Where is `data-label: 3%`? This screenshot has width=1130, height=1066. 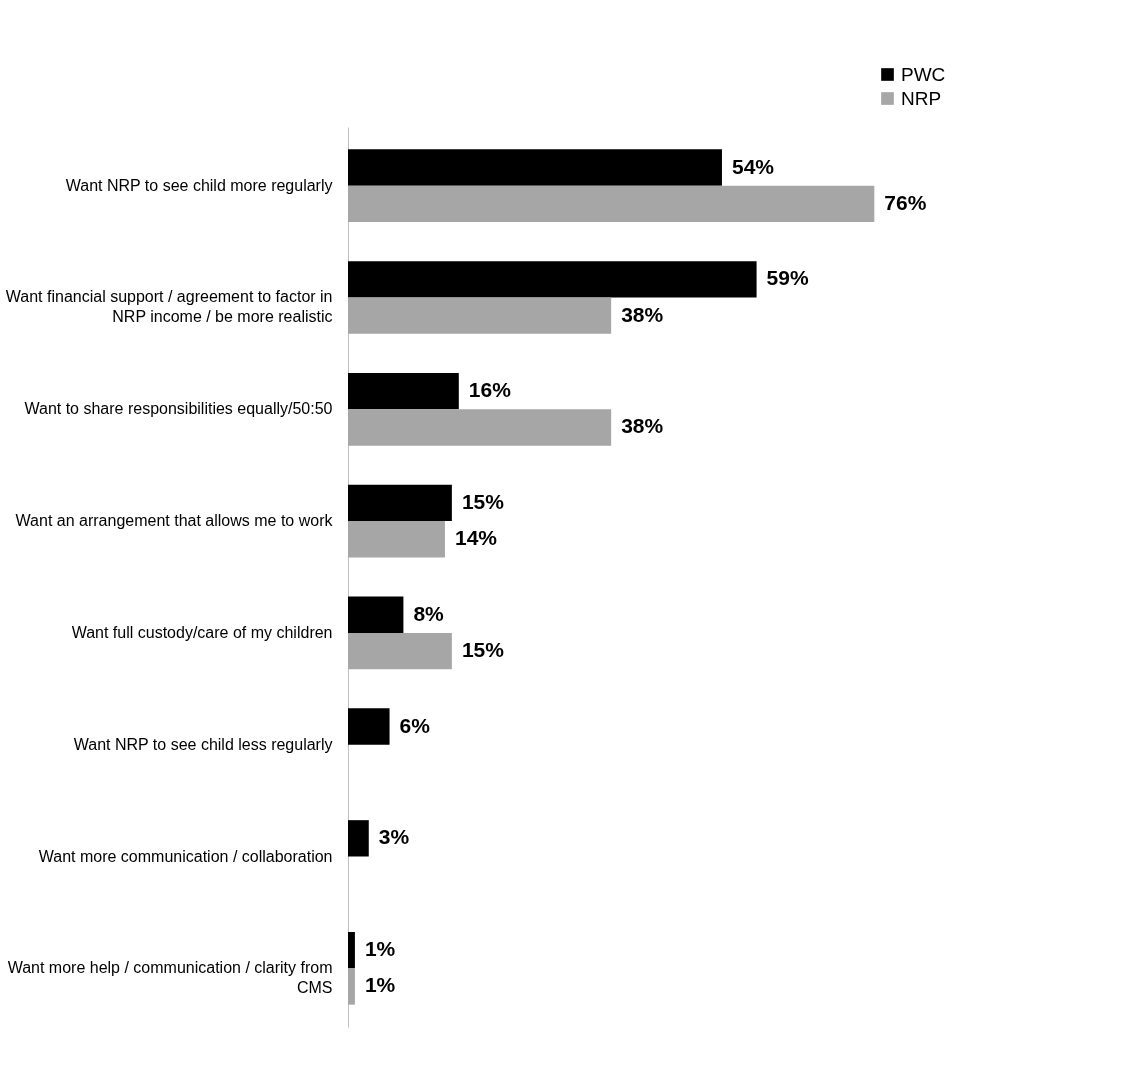
data-label: 3% is located at coordinates (394, 837).